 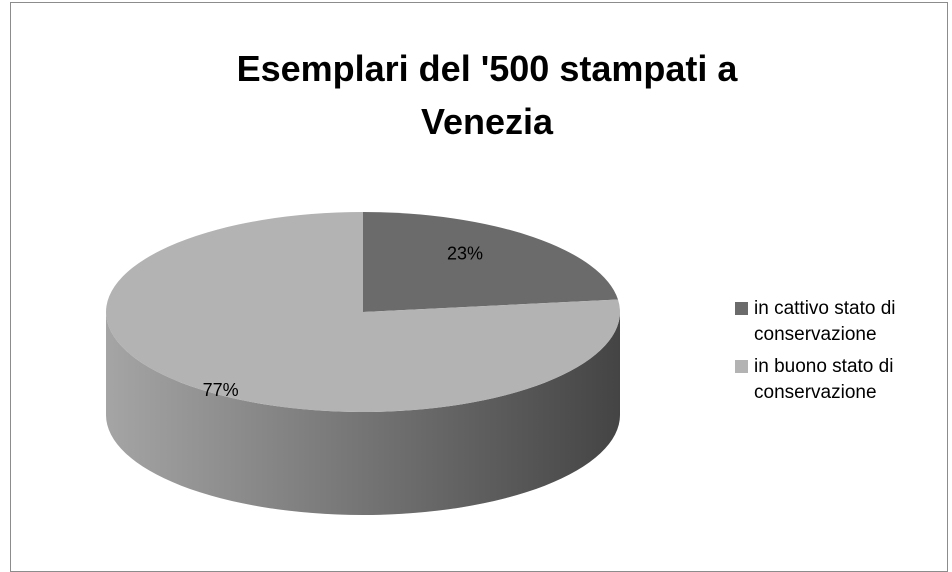 What do you see at coordinates (824, 379) in the screenshot?
I see `legend-label: in buono stato di conservazione` at bounding box center [824, 379].